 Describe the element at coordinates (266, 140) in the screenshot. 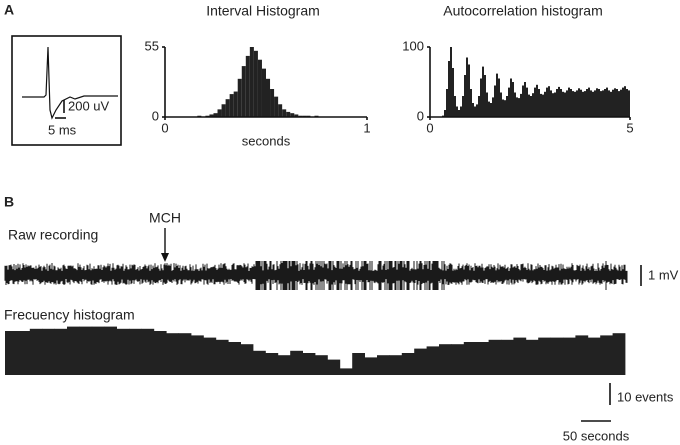

I see `x-axis-label: seconds` at that location.